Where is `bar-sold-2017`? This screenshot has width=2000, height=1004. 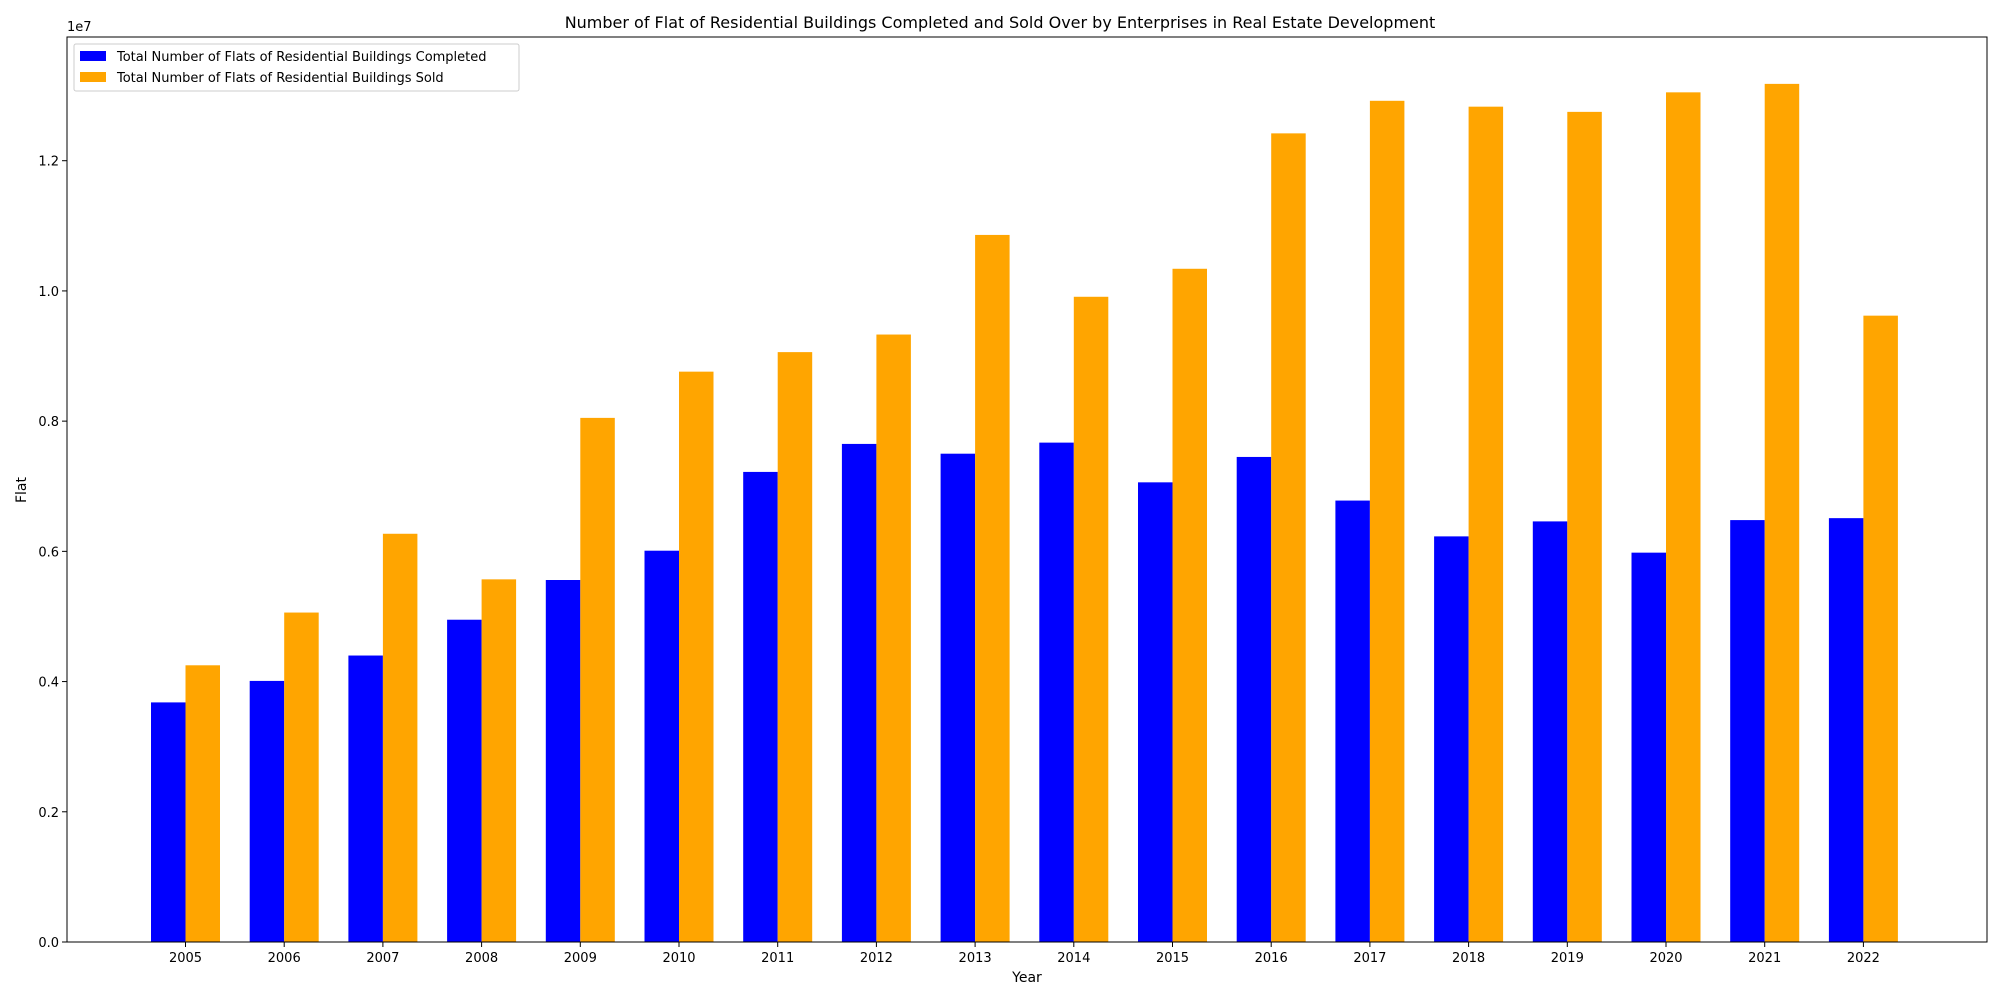
bar-sold-2017 is located at coordinates (1387, 521).